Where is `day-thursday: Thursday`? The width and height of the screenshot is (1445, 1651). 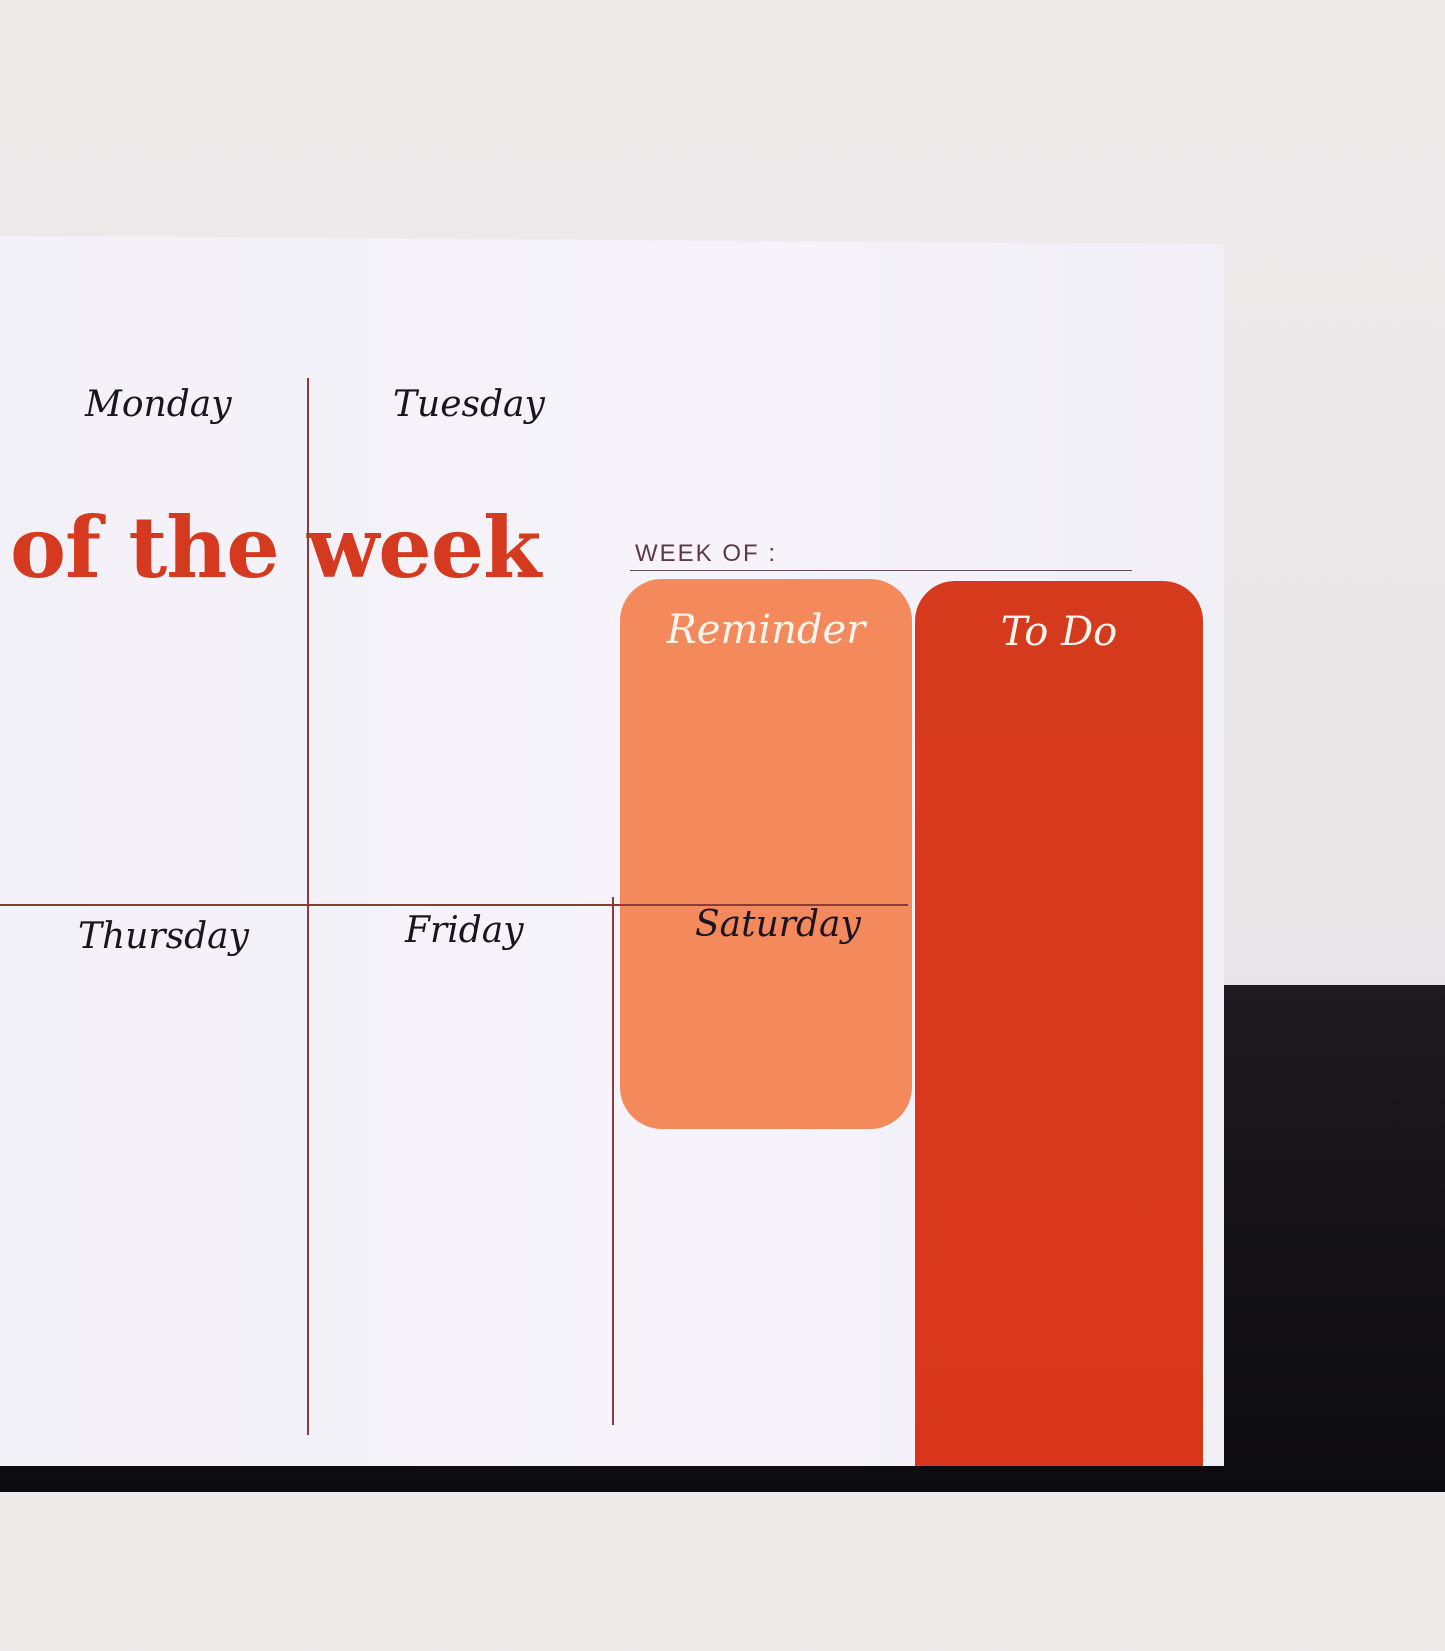 day-thursday: Thursday is located at coordinates (163, 936).